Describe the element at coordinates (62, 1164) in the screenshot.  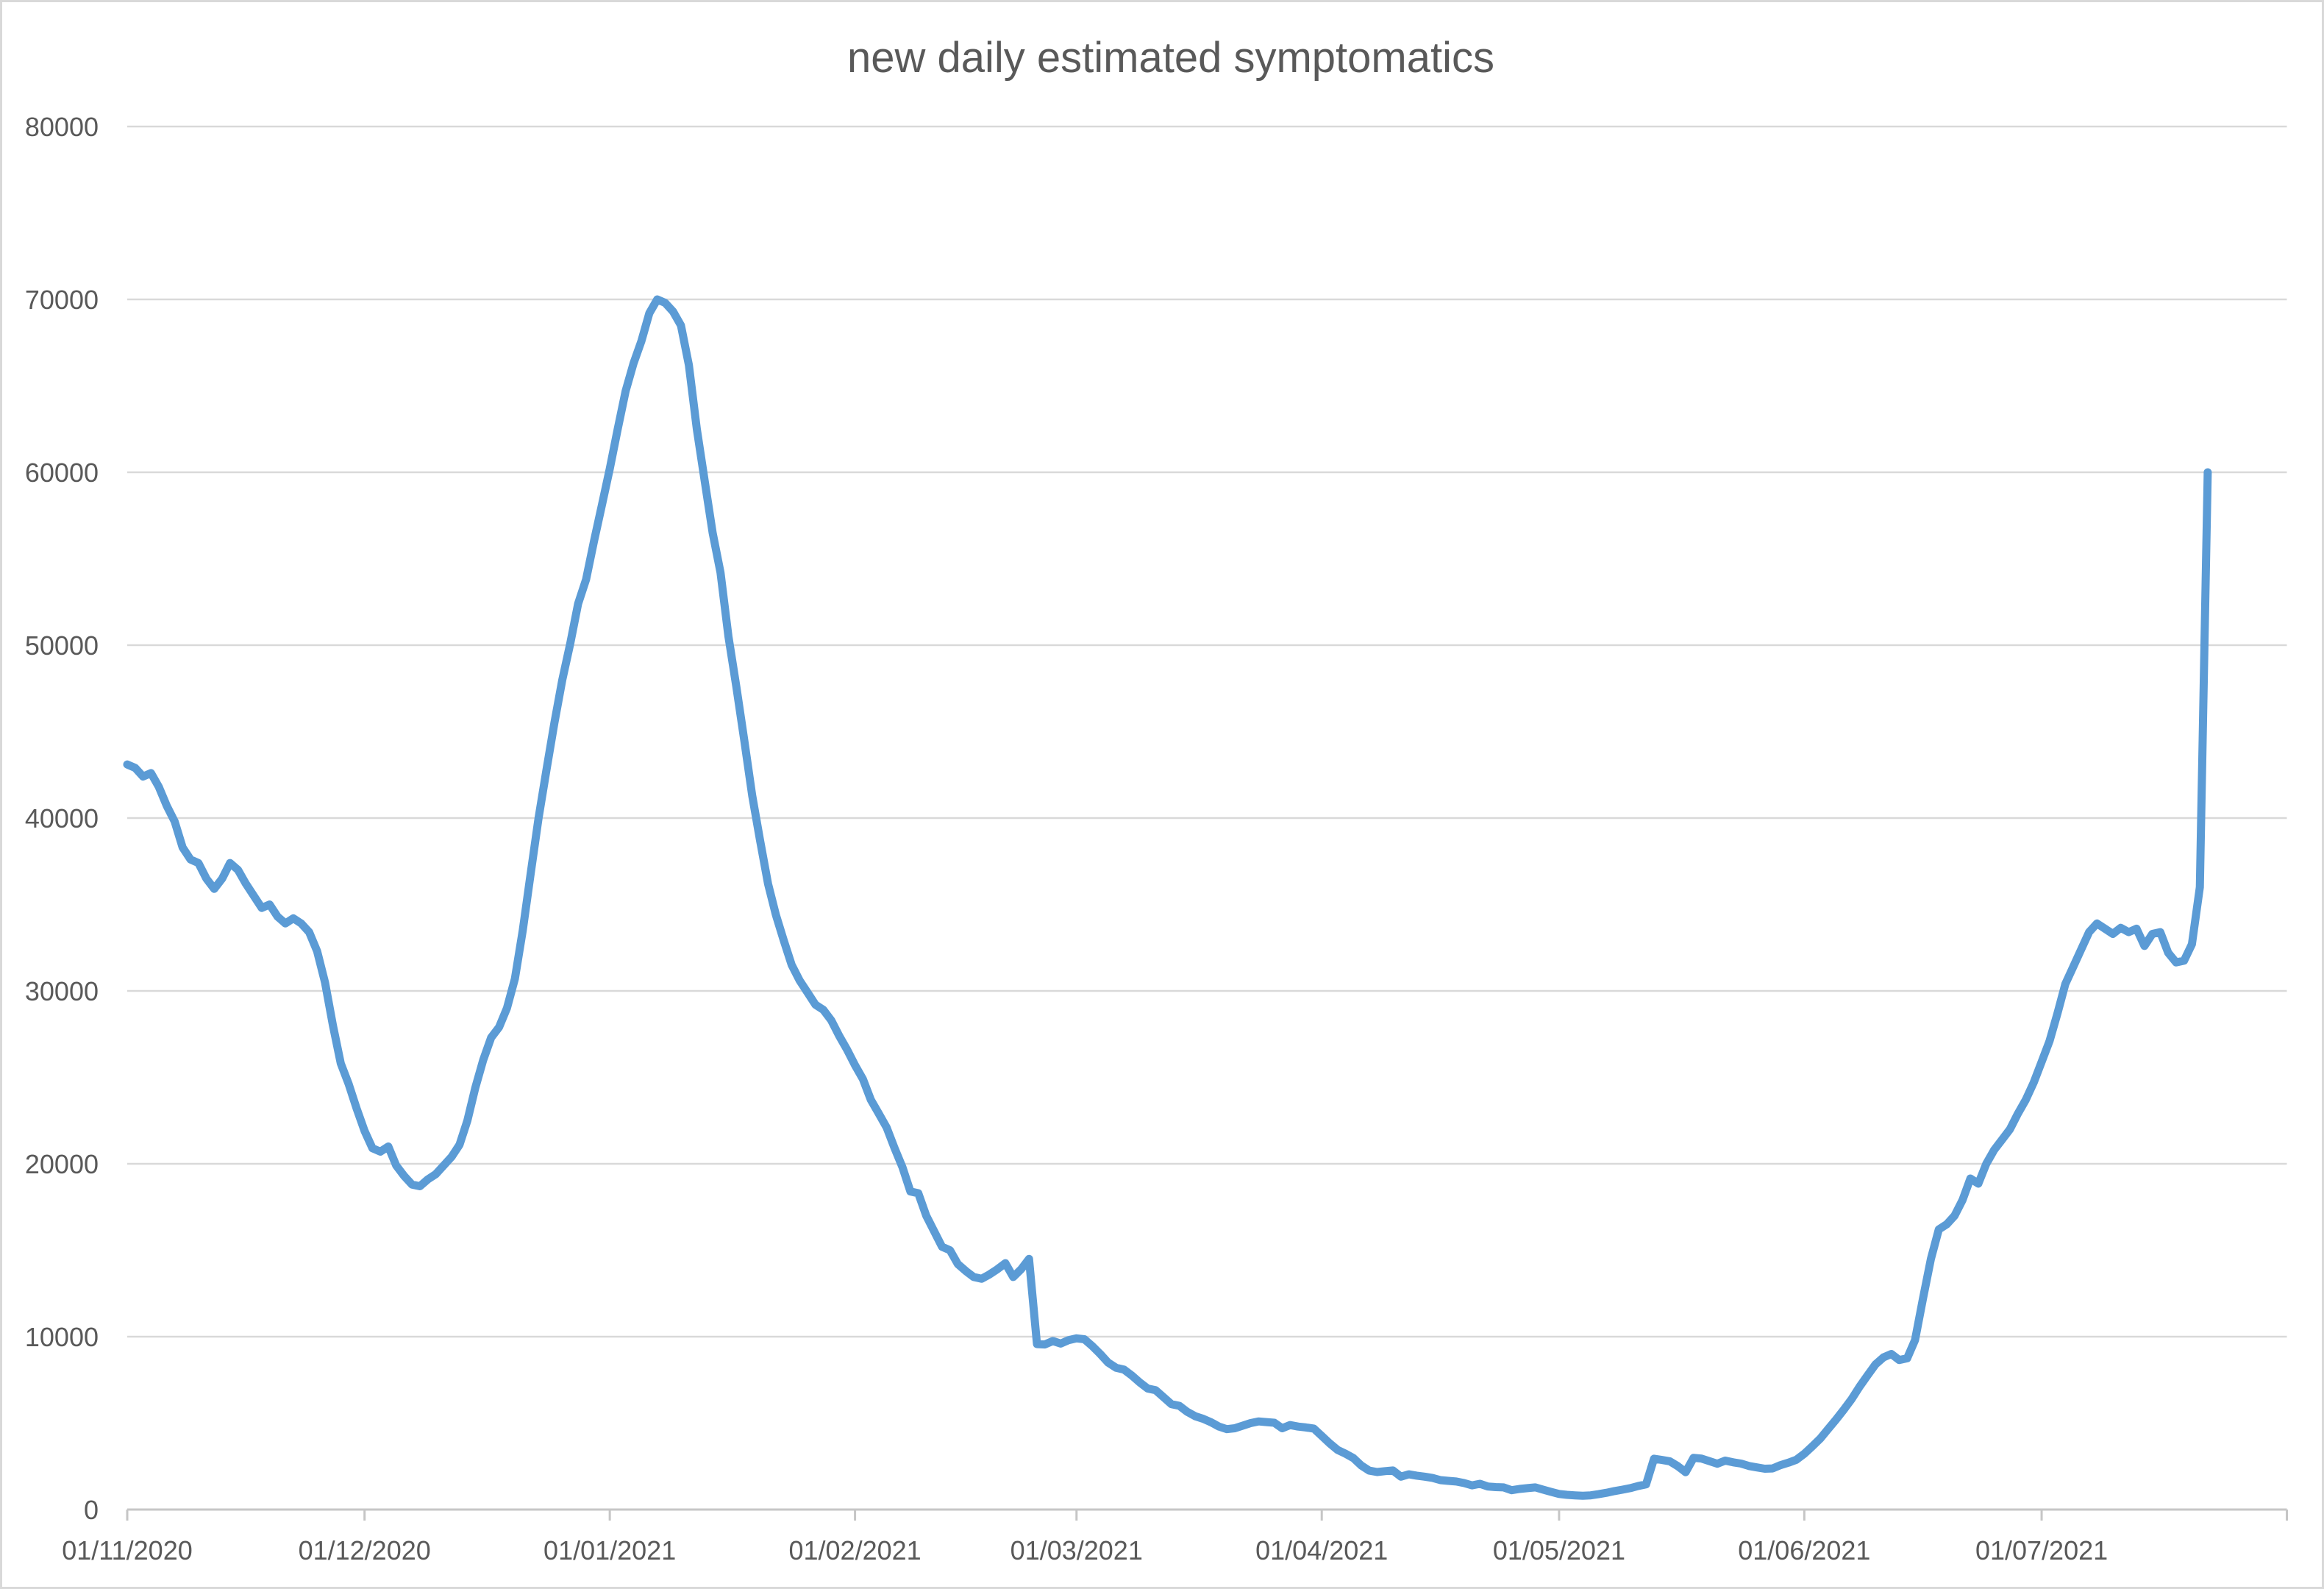
I see `y-axis-label: 20000` at that location.